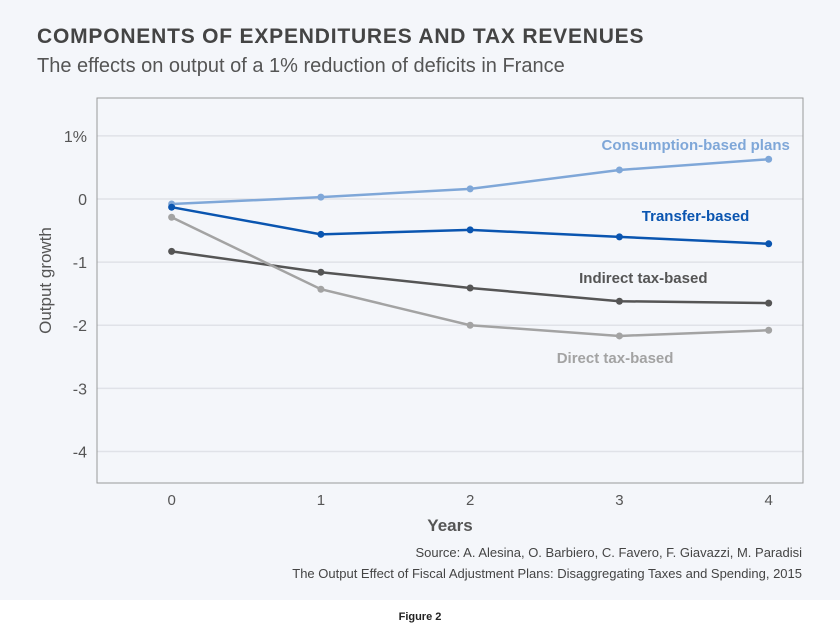 This screenshot has width=840, height=637. Describe the element at coordinates (321, 500) in the screenshot. I see `x-tick-label: 1` at that location.